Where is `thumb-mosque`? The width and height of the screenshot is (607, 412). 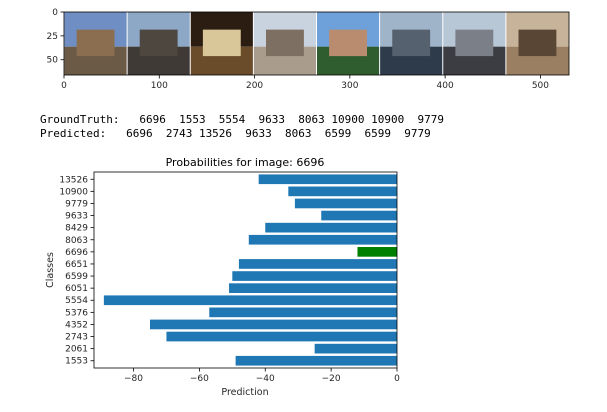
thumb-mosque is located at coordinates (348, 43).